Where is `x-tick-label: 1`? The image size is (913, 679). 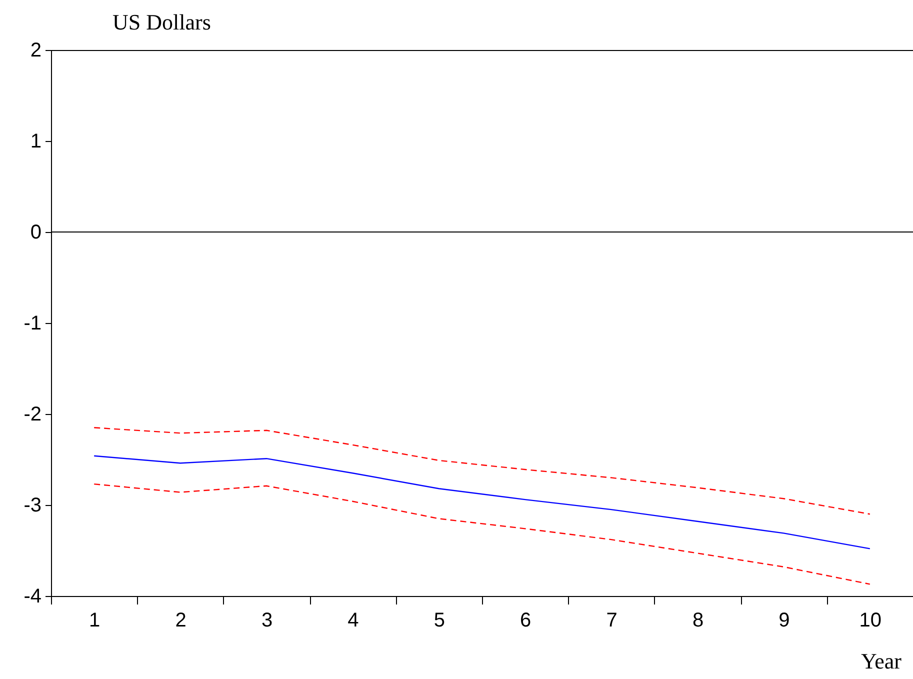
x-tick-label: 1 is located at coordinates (94, 621).